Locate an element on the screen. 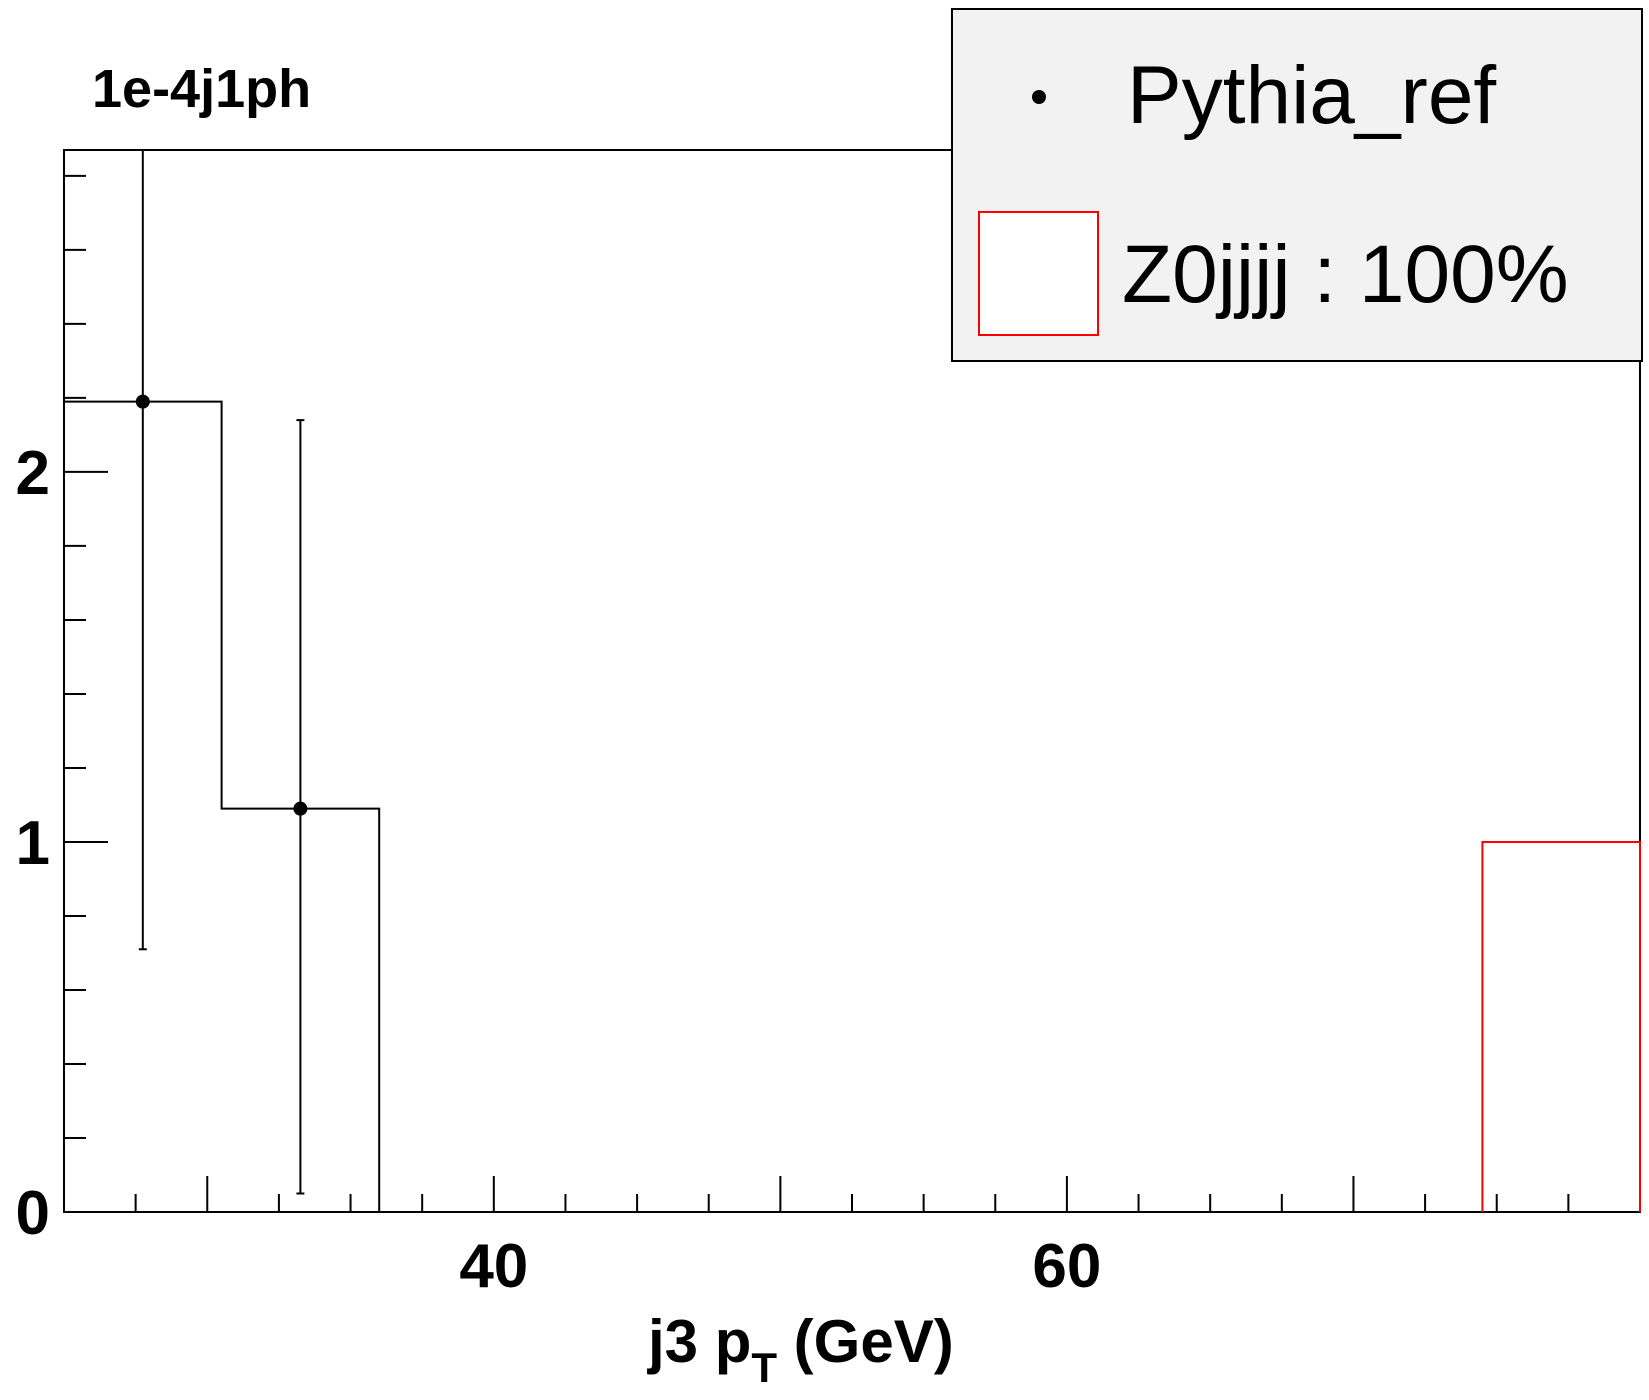  y-tick-label: 0 is located at coordinates (33, 1213).